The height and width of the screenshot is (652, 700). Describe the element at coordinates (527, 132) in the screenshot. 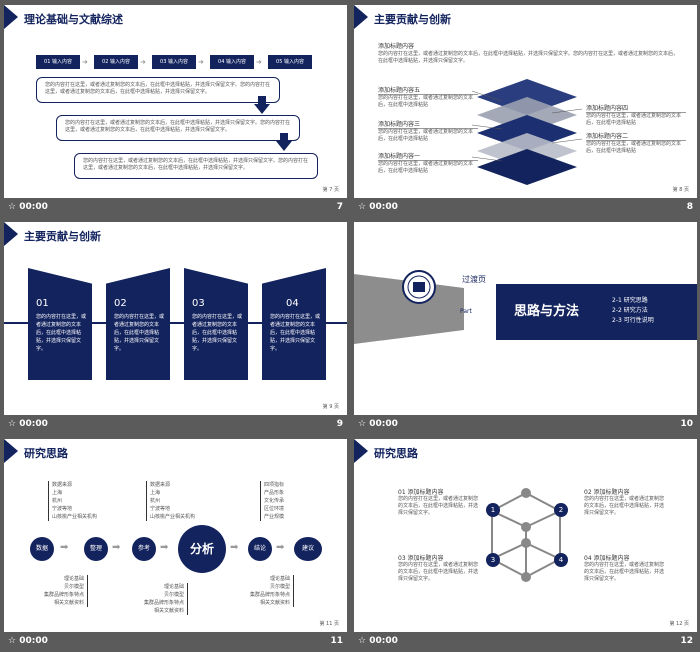

I see `layer-stack-graphic` at that location.